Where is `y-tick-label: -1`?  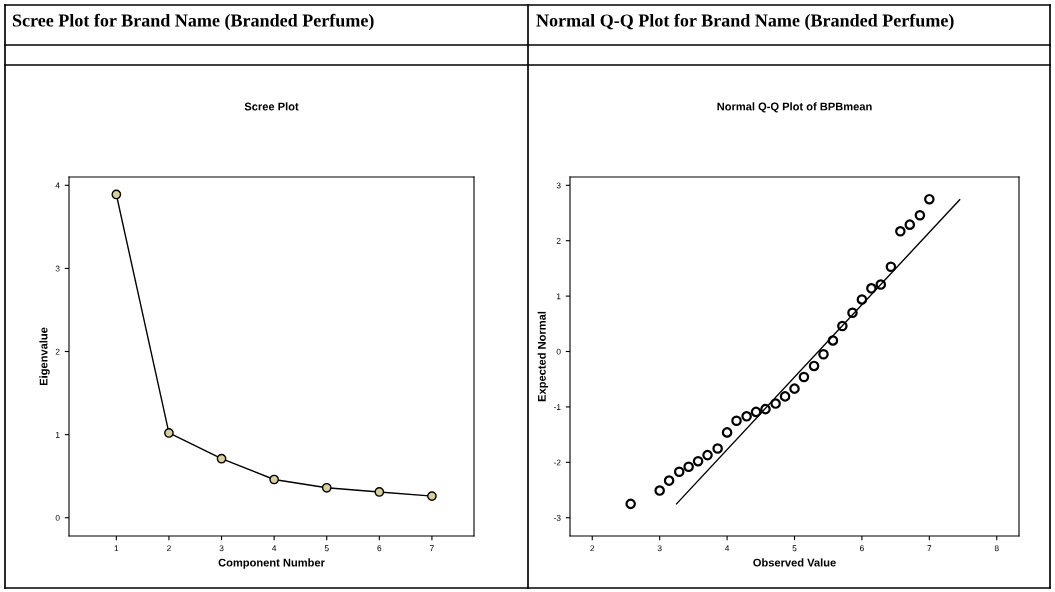
y-tick-label: -1 is located at coordinates (557, 407).